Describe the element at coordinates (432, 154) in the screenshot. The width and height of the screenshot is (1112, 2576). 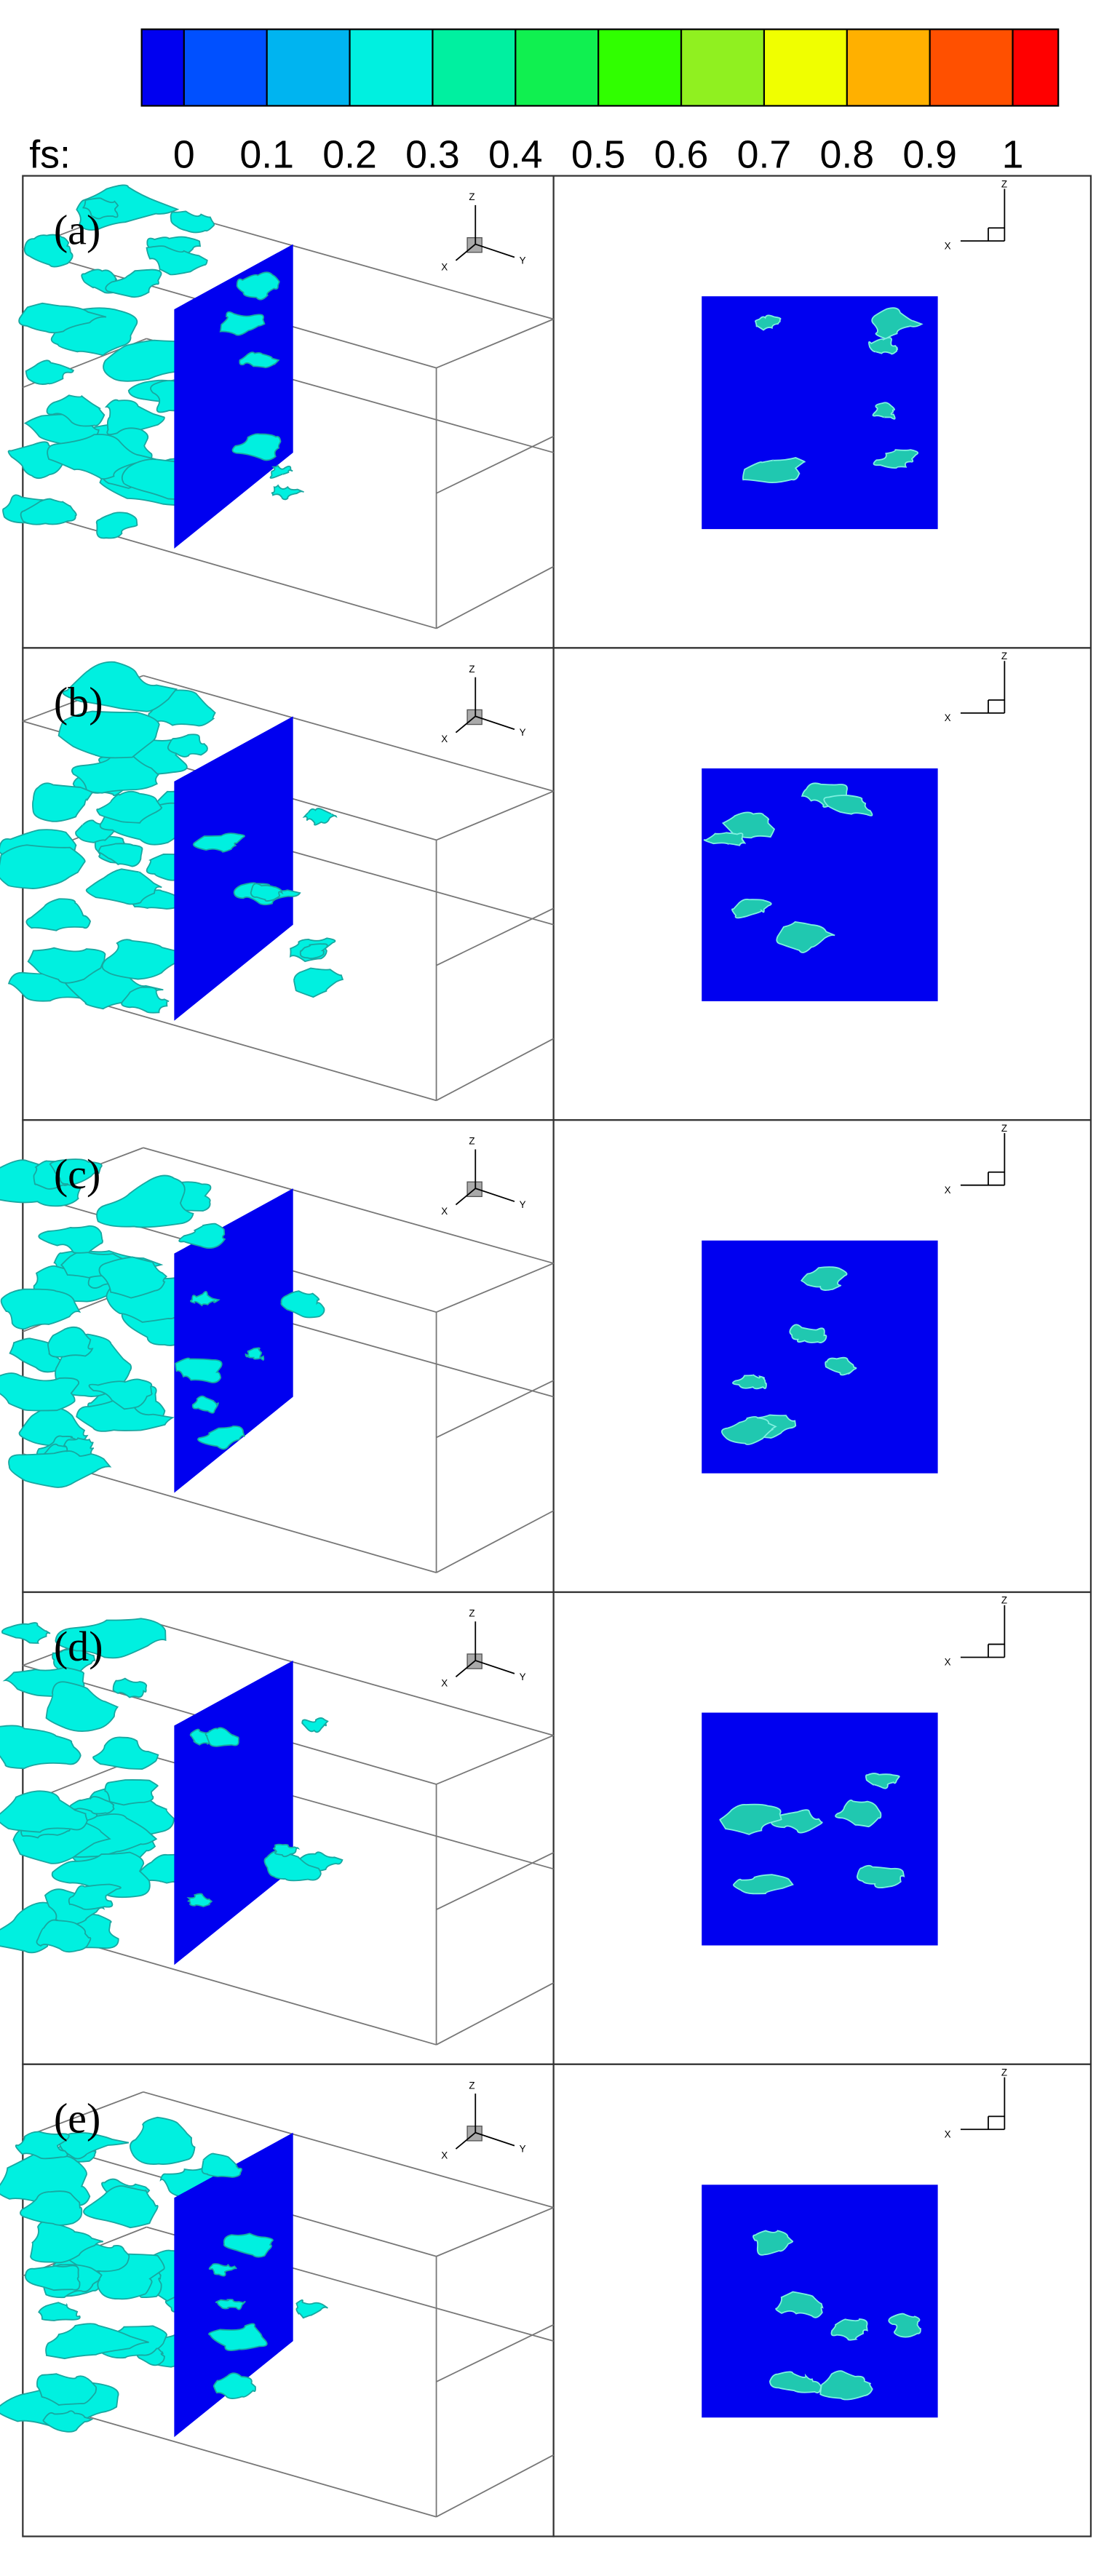
I see `colorbar-tick-label: 0.3` at that location.